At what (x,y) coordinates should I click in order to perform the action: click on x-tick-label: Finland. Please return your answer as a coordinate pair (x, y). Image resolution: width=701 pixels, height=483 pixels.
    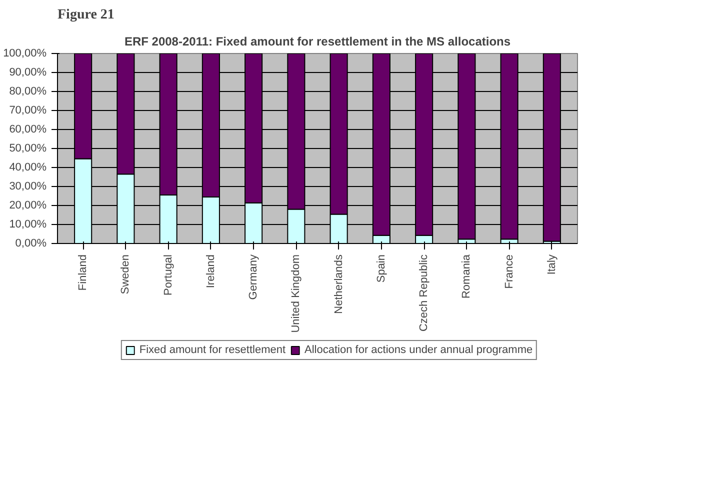
    Looking at the image, I should click on (83, 272).